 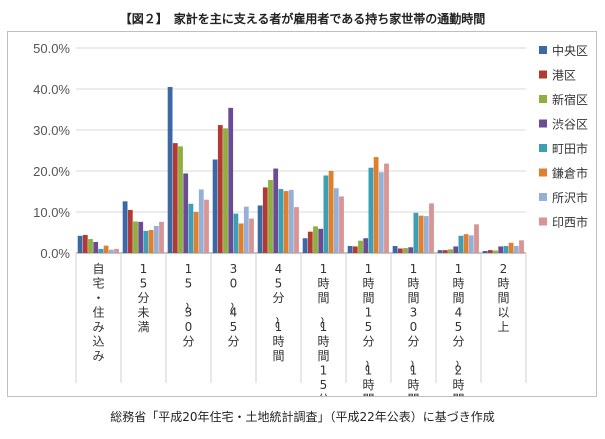 I want to click on category-label: 1 5 ～3 0 分, so click(x=186, y=305).